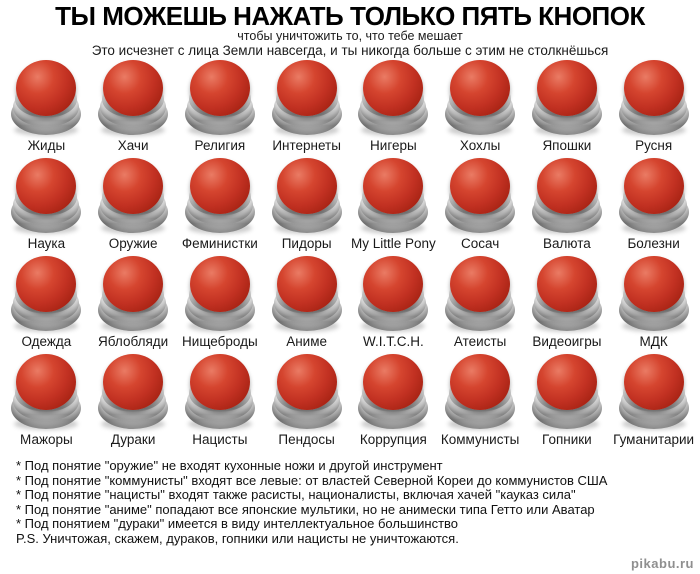 The width and height of the screenshot is (700, 574). I want to click on button-cell: Мажоры, so click(46, 403).